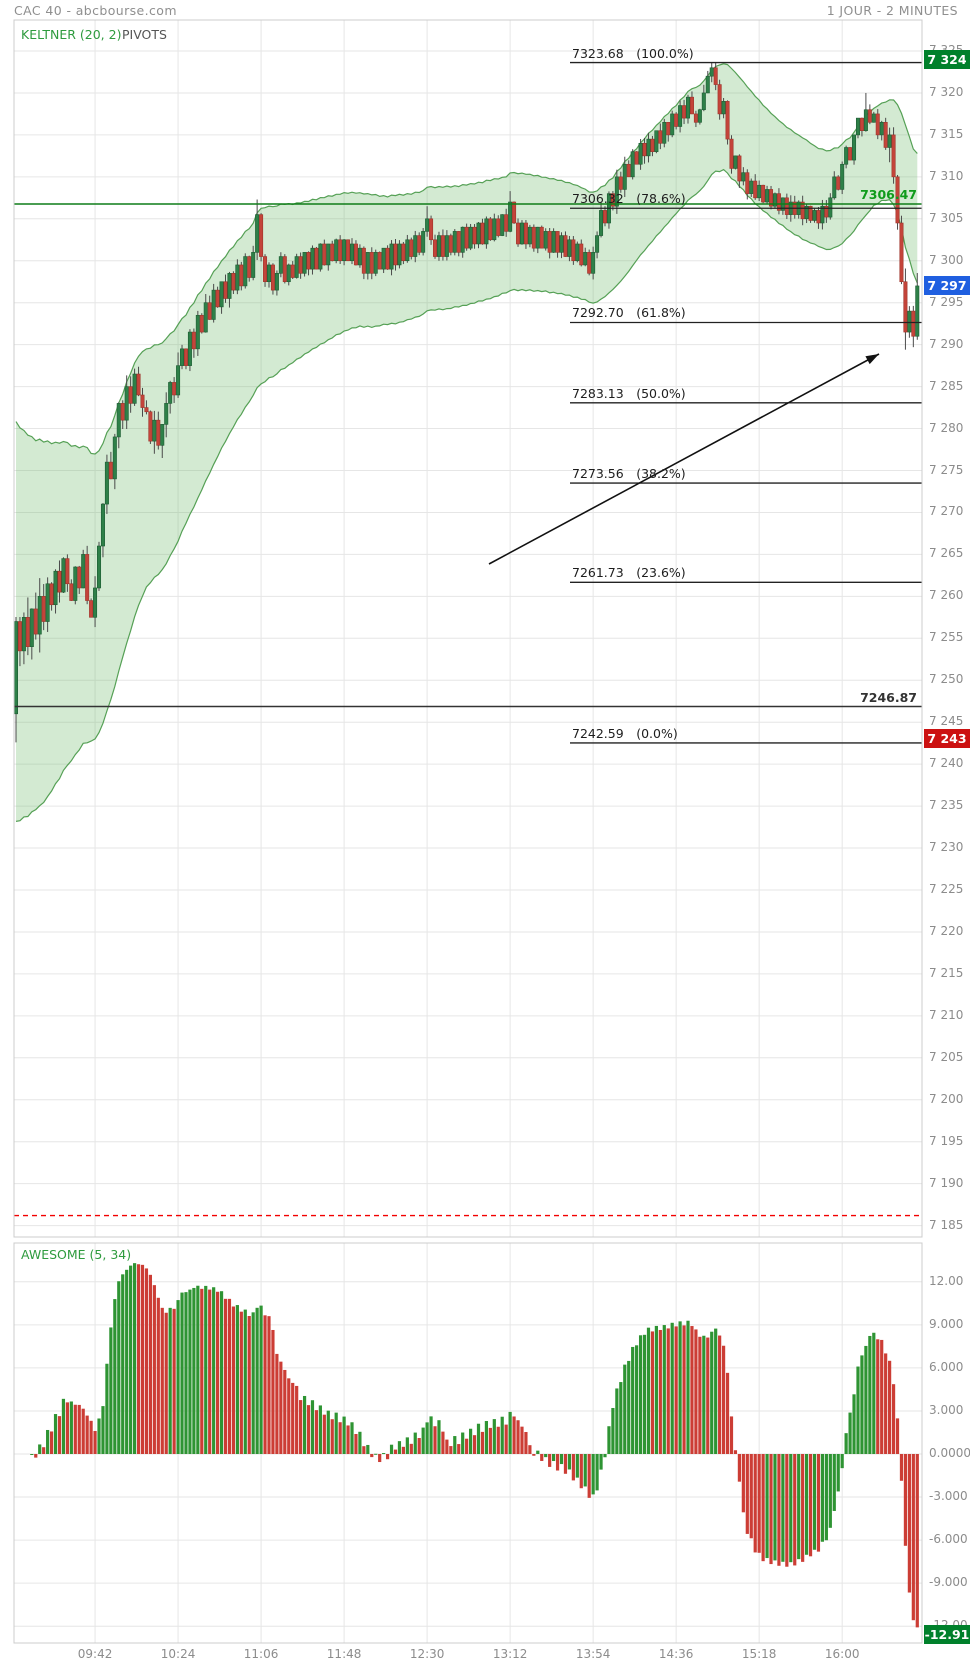 This screenshot has height=1665, width=970. Describe the element at coordinates (947, 286) in the screenshot. I see `price-level-badge: 7 297` at that location.